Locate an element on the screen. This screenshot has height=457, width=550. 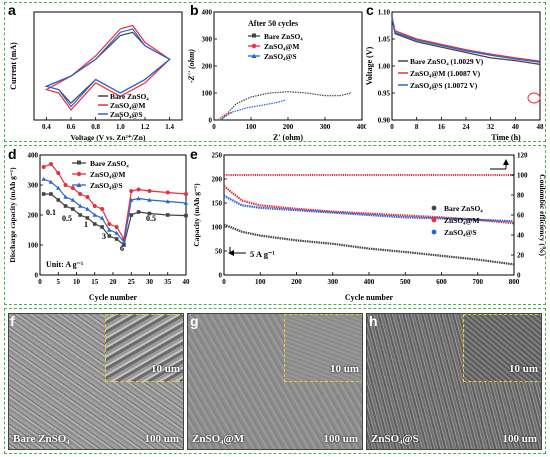
panel-d-ytick-3: 300 is located at coordinates (33, 186).